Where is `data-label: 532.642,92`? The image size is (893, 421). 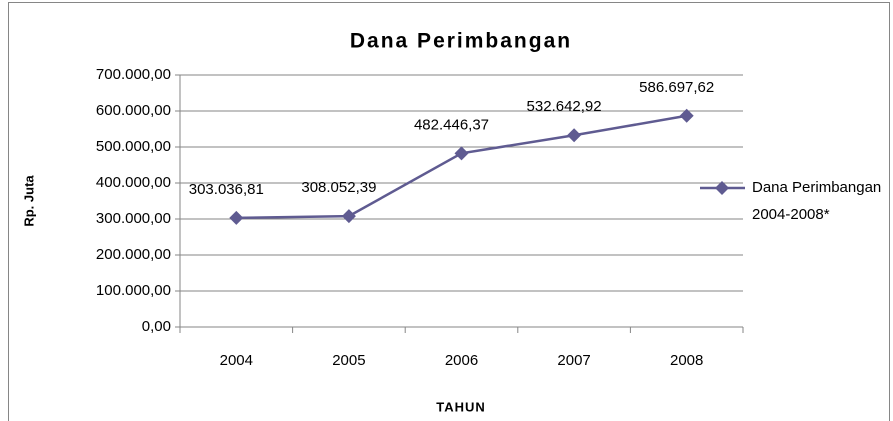 data-label: 532.642,92 is located at coordinates (564, 106).